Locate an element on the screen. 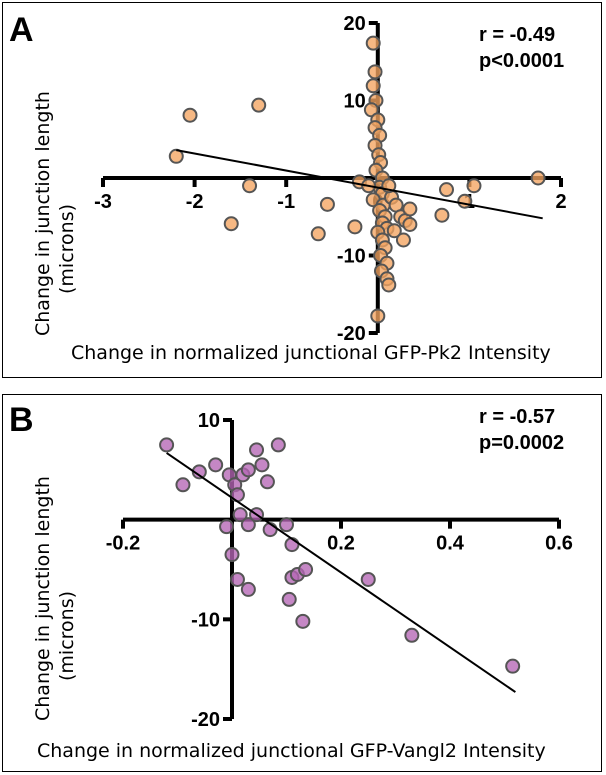 Image resolution: width=606 pixels, height=775 pixels. x-tick-label: -3 is located at coordinates (103, 202).